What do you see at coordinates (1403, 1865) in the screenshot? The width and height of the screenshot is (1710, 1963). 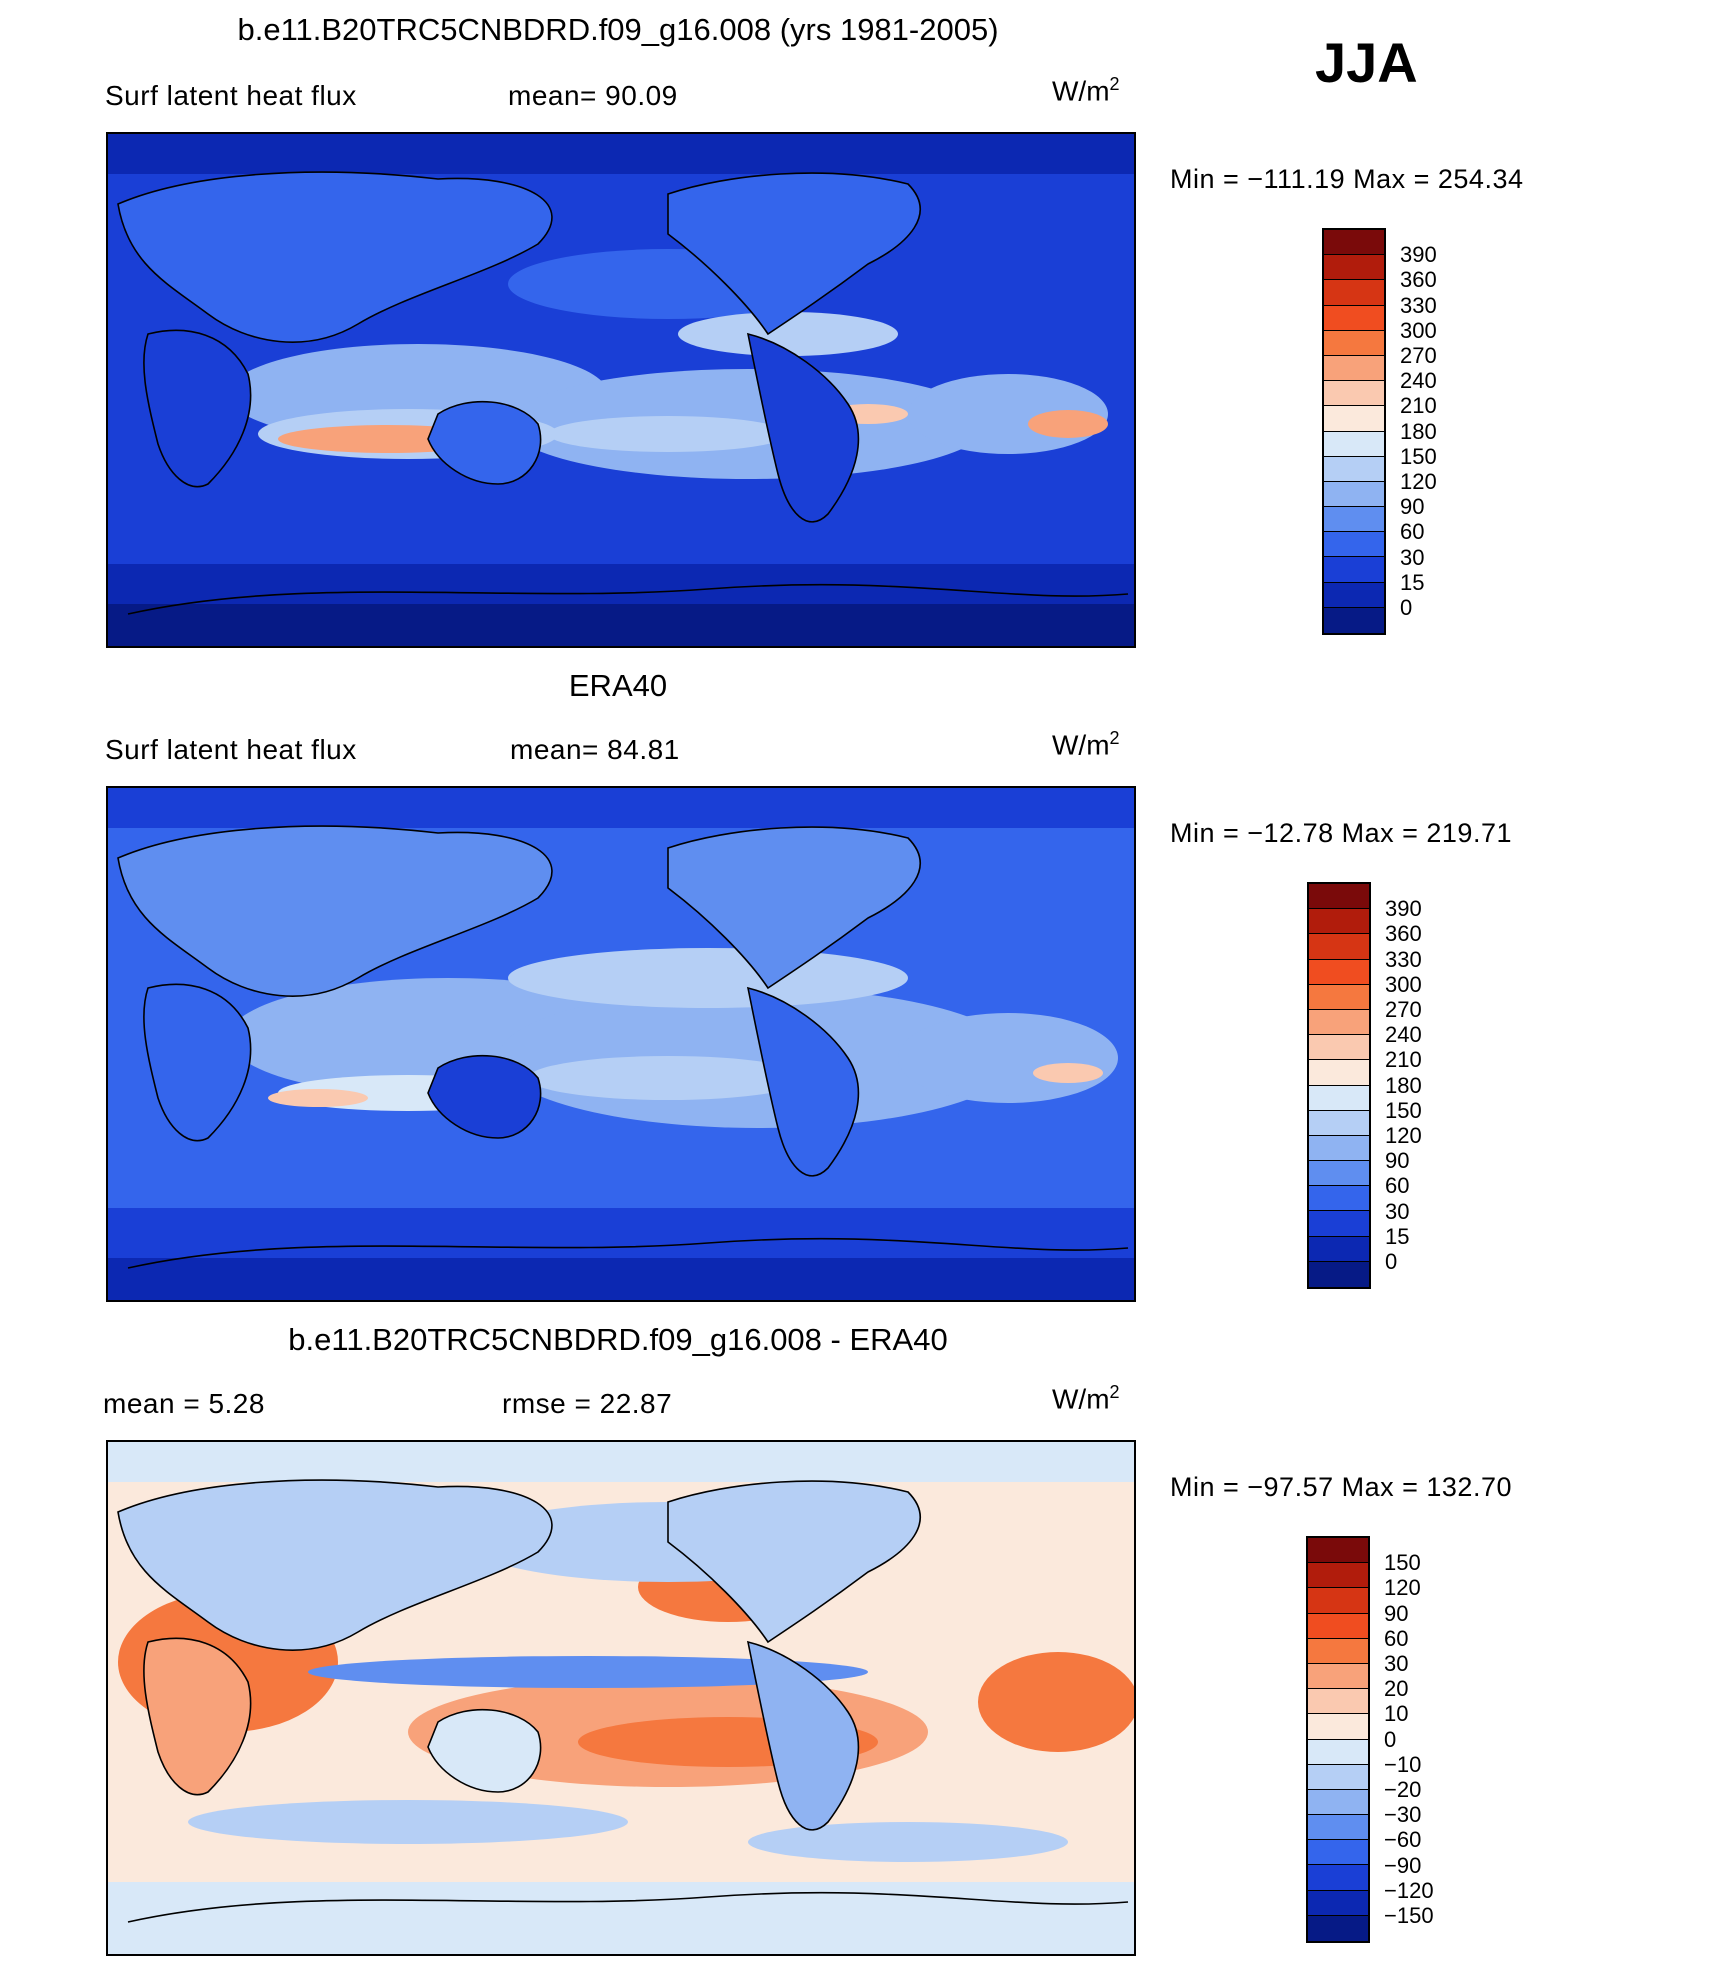 I see `colorbar-label: −90` at bounding box center [1403, 1865].